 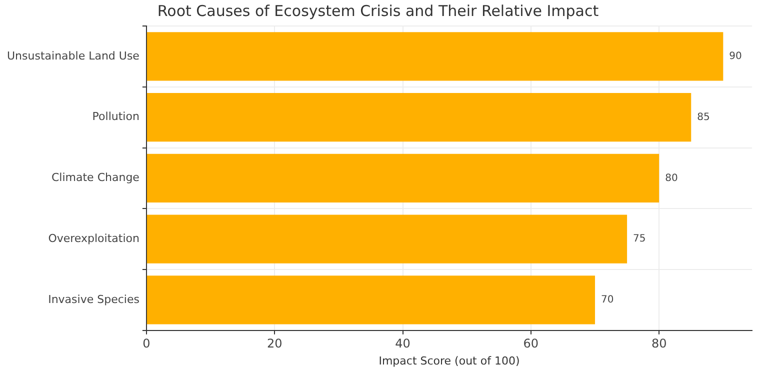 I want to click on data-label: 70, so click(x=607, y=300).